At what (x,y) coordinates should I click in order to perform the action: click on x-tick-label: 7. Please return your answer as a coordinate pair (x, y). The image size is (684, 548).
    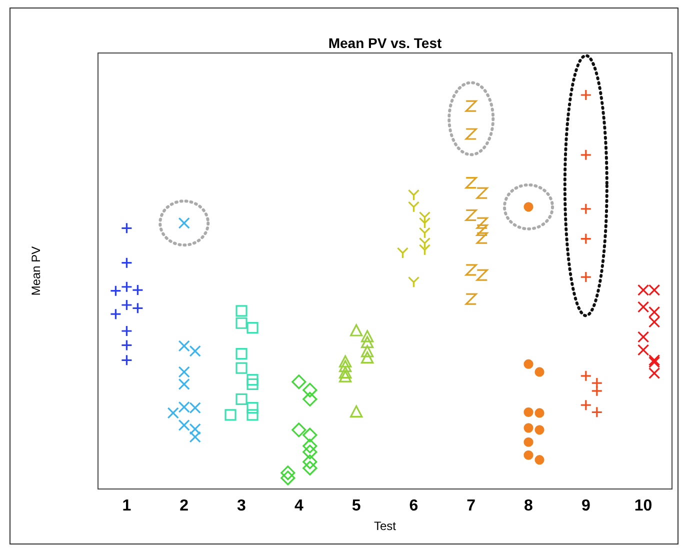
    Looking at the image, I should click on (471, 505).